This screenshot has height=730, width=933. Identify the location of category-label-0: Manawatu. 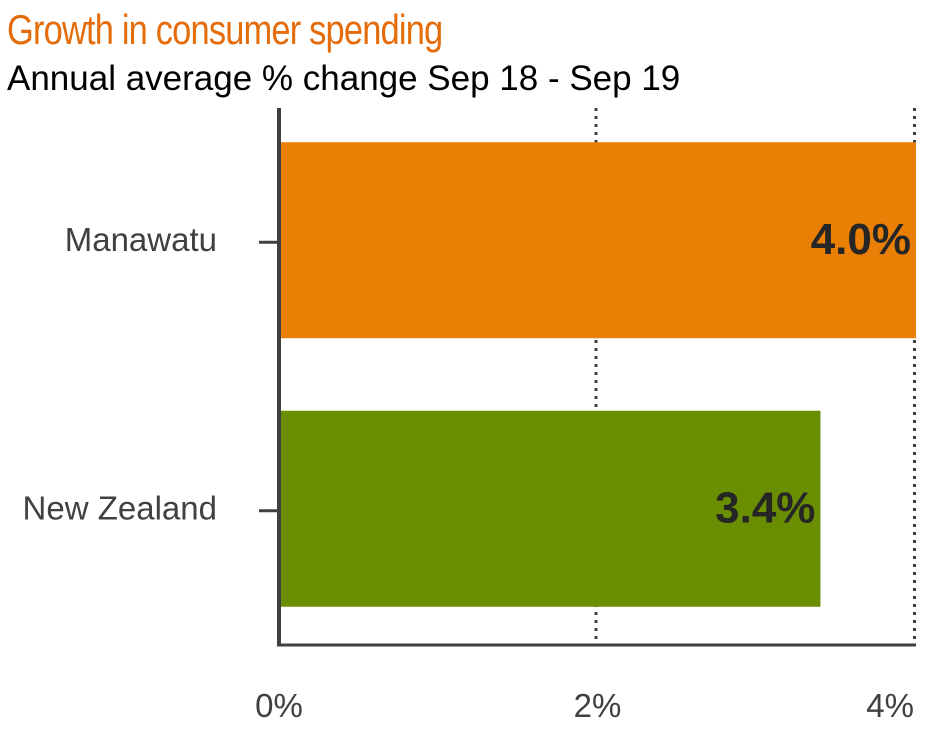
(141, 239).